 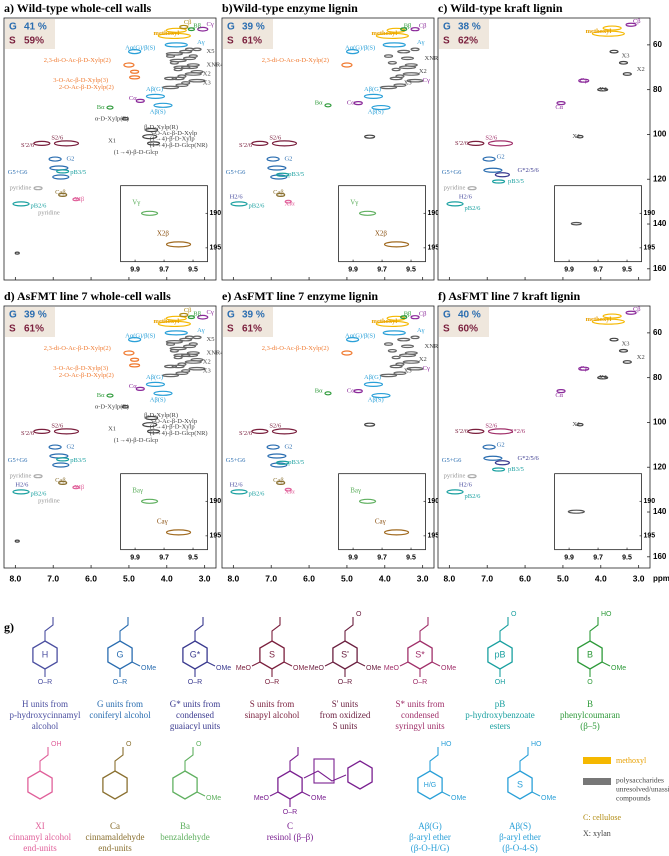 What do you see at coordinates (257, 494) in the screenshot?
I see `peak-label: pB2/6` at bounding box center [257, 494].